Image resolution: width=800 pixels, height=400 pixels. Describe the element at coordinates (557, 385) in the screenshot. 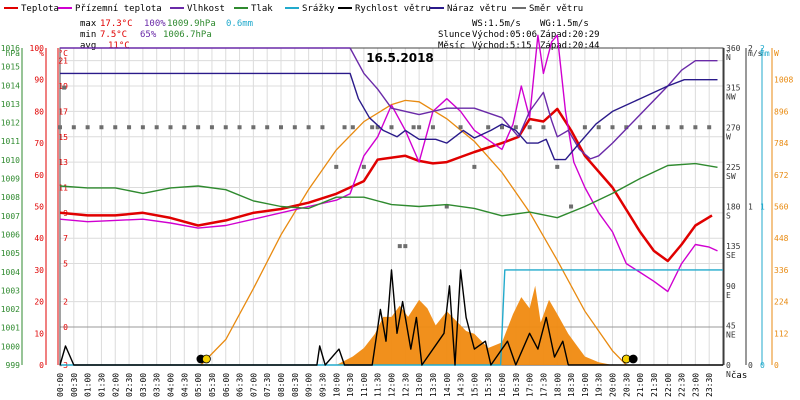

I see `x-tick-label: 18:00` at that location.